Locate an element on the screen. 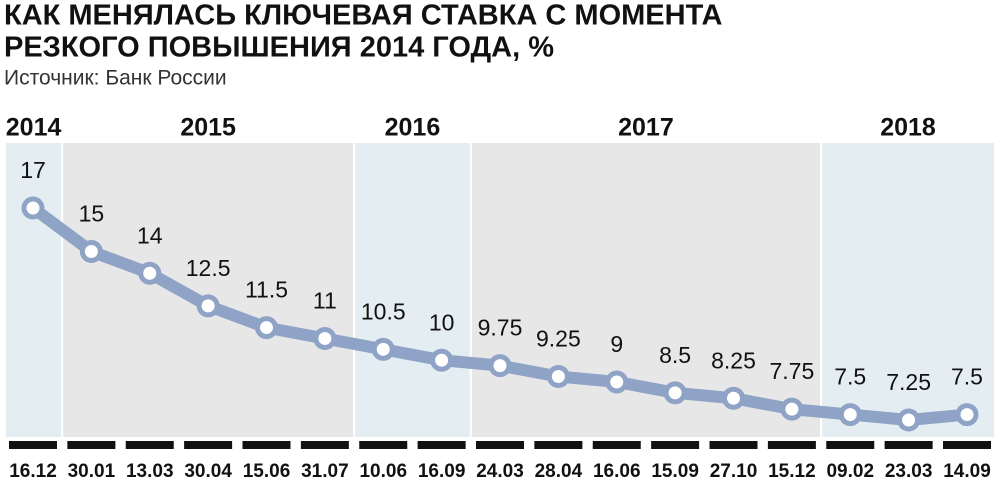 The height and width of the screenshot is (484, 1000). value-label: 10.5 is located at coordinates (383, 311).